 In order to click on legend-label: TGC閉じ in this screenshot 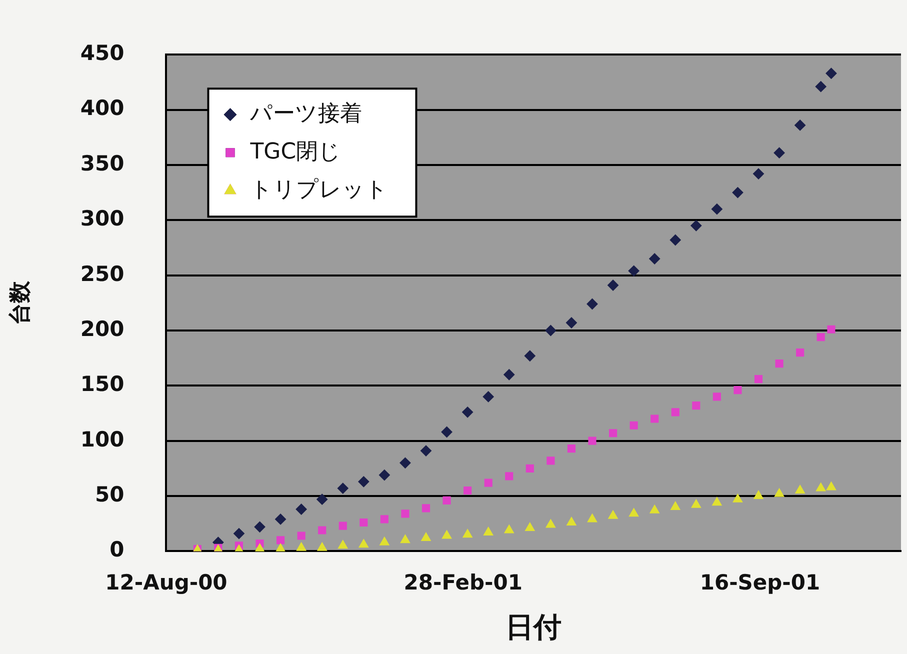, I will do `click(295, 151)`.